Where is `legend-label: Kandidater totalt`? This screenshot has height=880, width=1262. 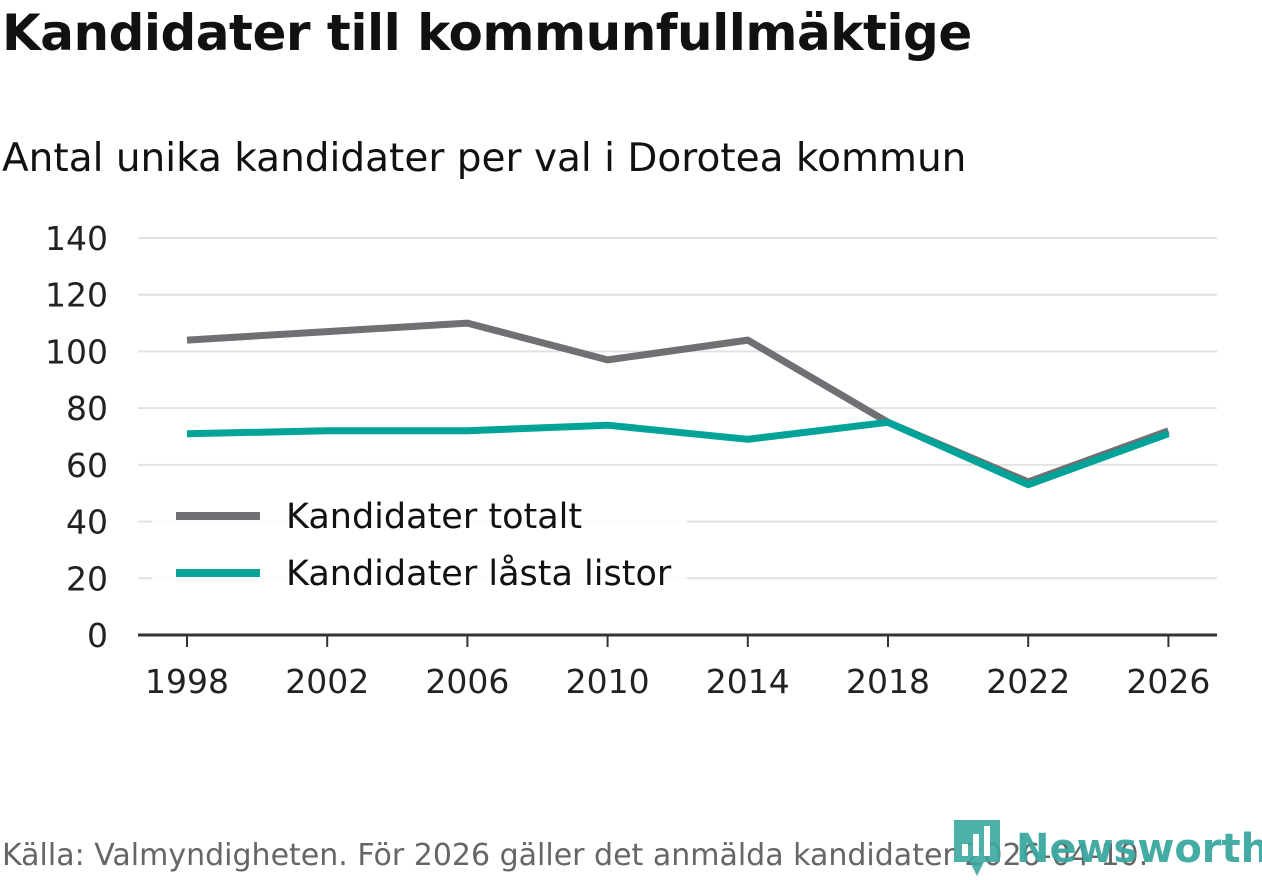
legend-label: Kandidater totalt is located at coordinates (434, 517).